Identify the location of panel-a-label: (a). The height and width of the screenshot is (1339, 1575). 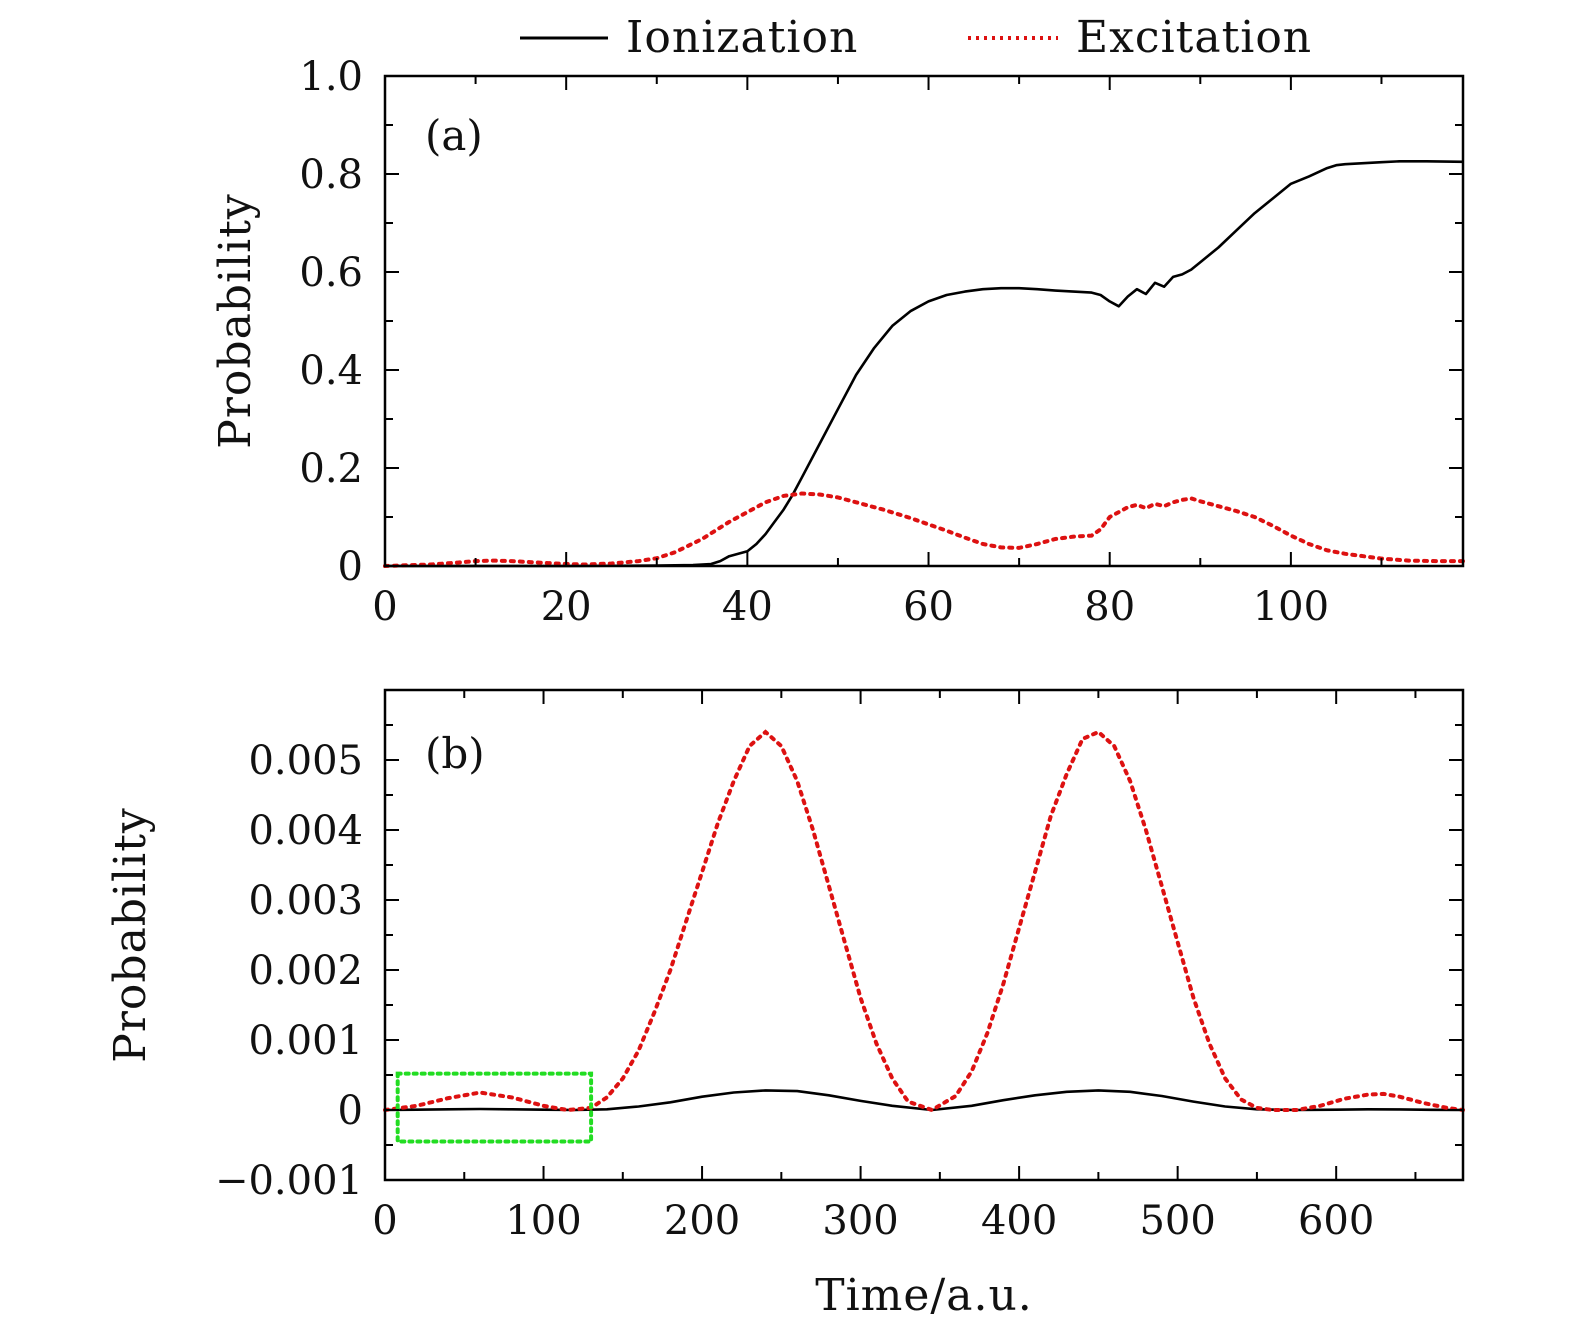
(454, 135).